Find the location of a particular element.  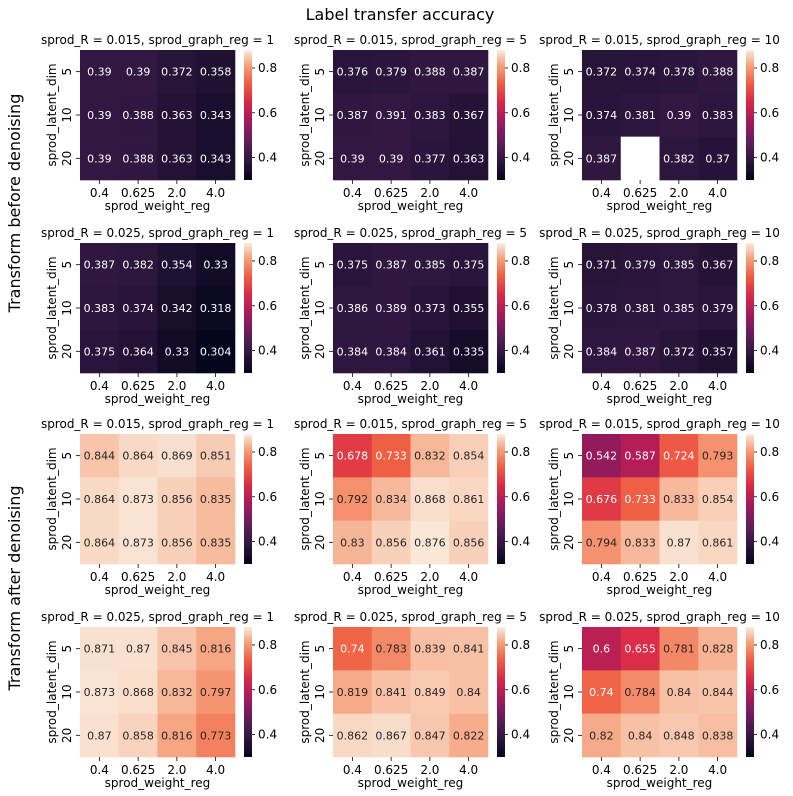

cell-value-label: 0.781 is located at coordinates (679, 649).